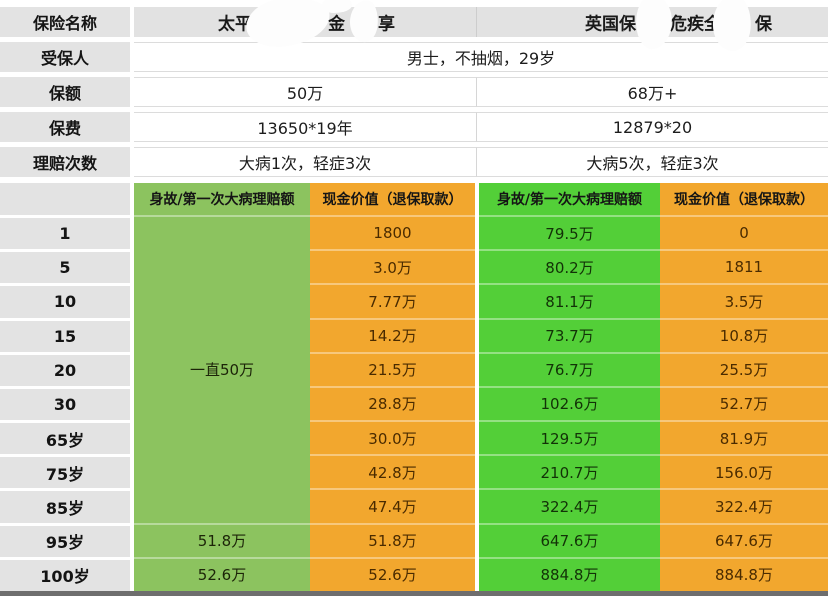 Image resolution: width=828 pixels, height=596 pixels. I want to click on left-cash-value-header: 现金价值（退保取款）, so click(392, 199).